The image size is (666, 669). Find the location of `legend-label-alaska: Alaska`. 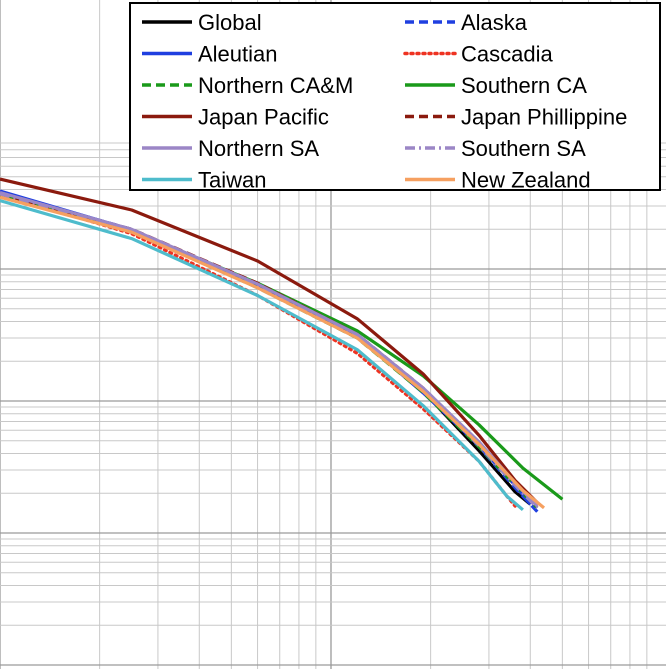

legend-label-alaska: Alaska is located at coordinates (494, 22).